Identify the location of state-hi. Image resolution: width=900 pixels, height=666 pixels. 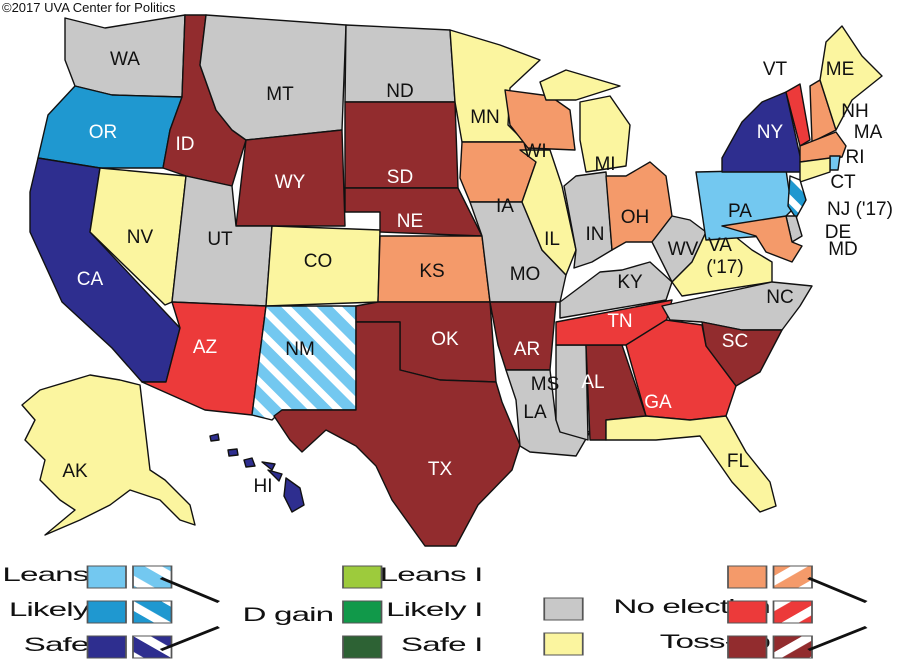
(257, 473).